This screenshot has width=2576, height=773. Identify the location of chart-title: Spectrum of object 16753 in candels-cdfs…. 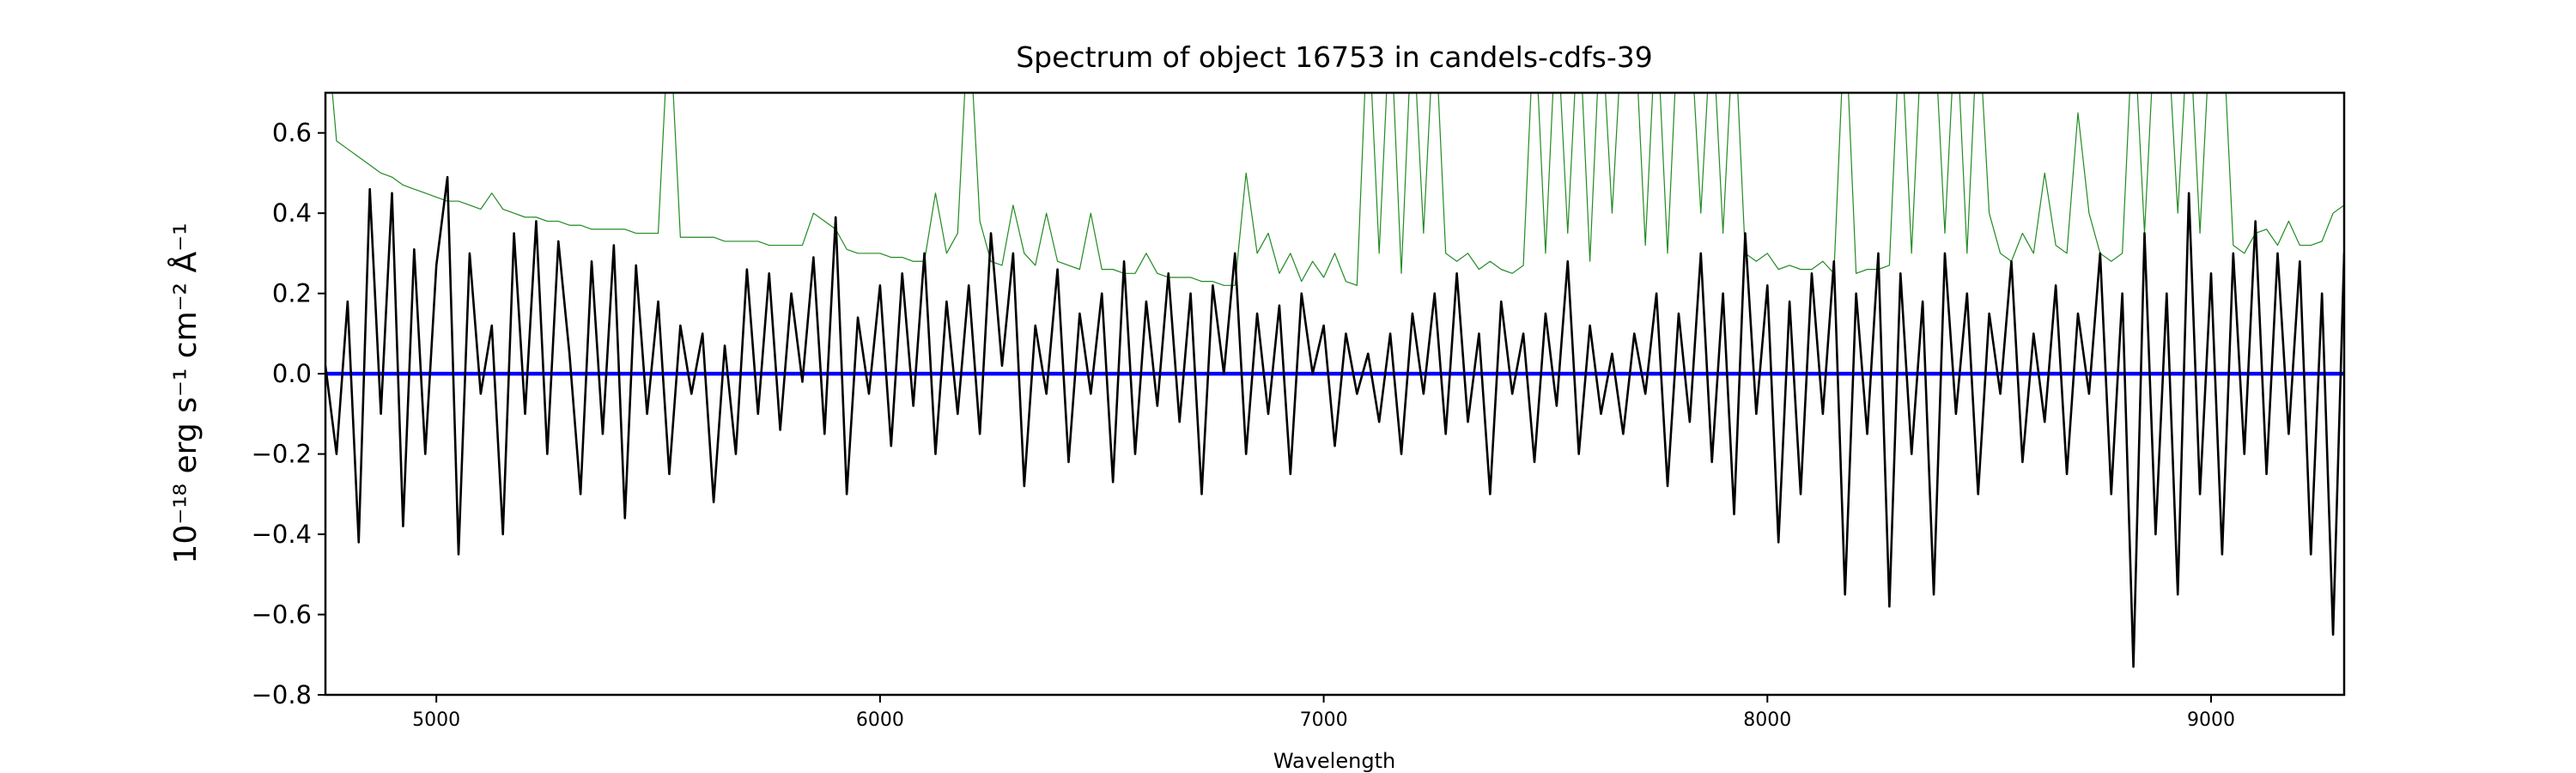
(1334, 57).